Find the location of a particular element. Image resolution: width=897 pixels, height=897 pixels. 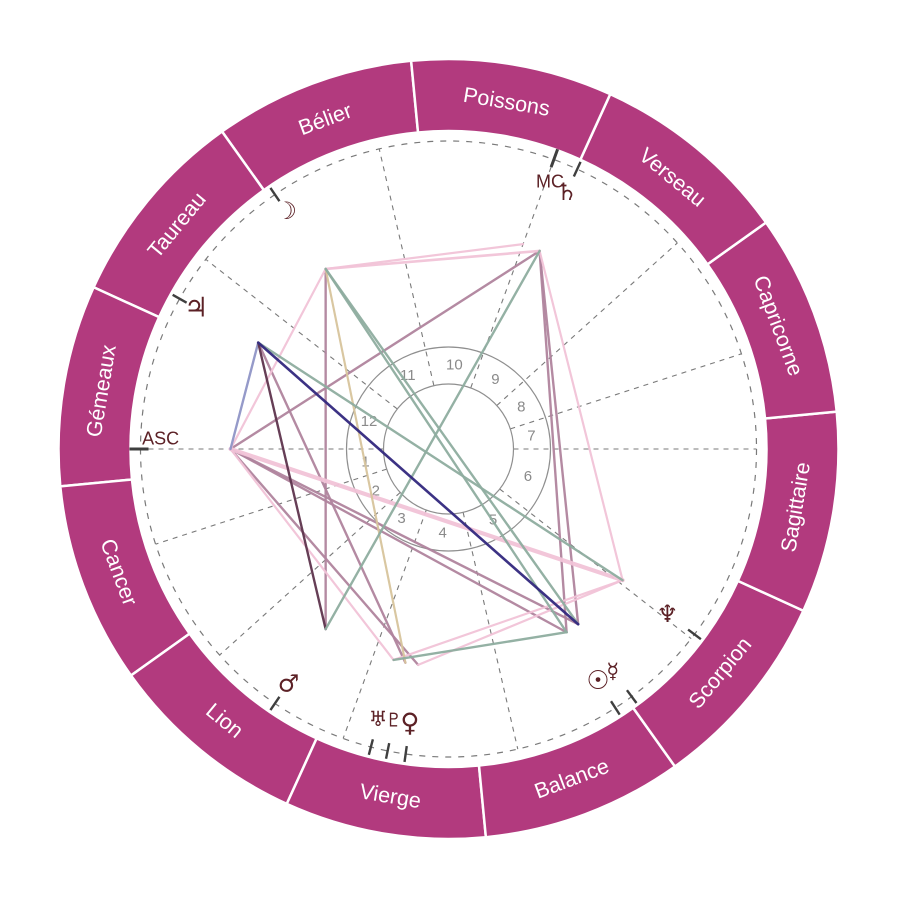

house-number-3: 3 is located at coordinates (401, 518).